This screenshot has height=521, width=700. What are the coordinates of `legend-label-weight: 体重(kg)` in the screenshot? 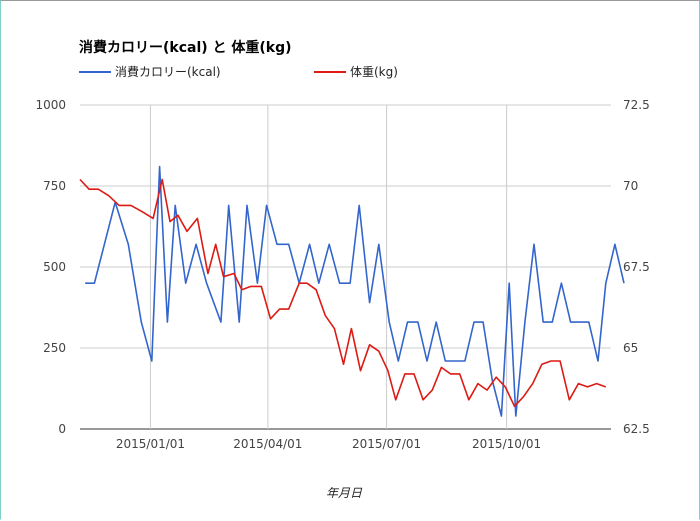 It's located at (374, 72).